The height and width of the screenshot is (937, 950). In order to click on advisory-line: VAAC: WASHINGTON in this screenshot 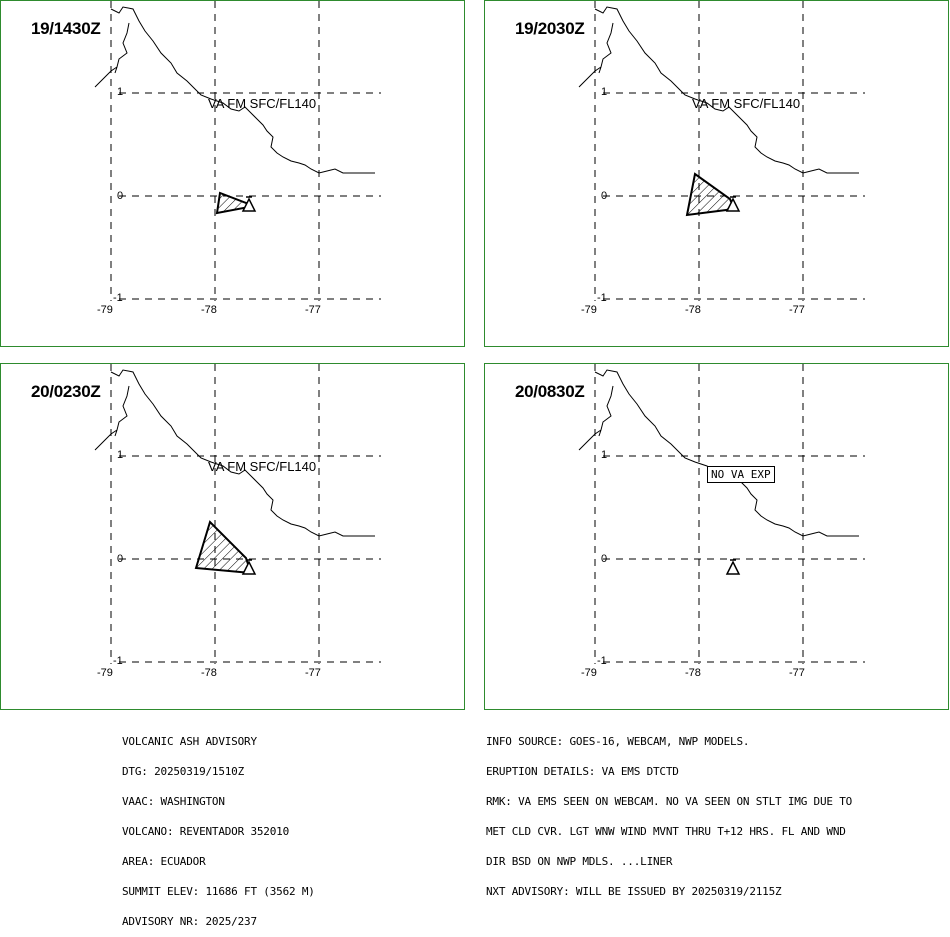, I will do `click(173, 801)`.